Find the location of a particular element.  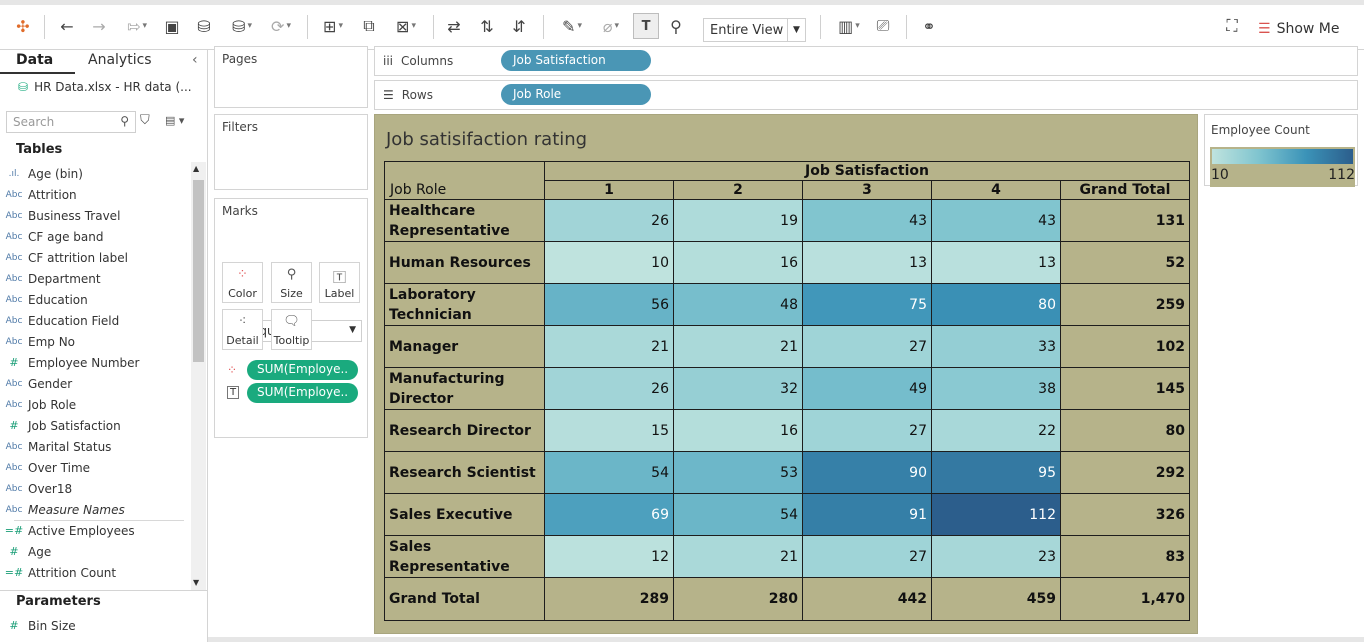

heatmap-cell: 10 is located at coordinates (609, 262).